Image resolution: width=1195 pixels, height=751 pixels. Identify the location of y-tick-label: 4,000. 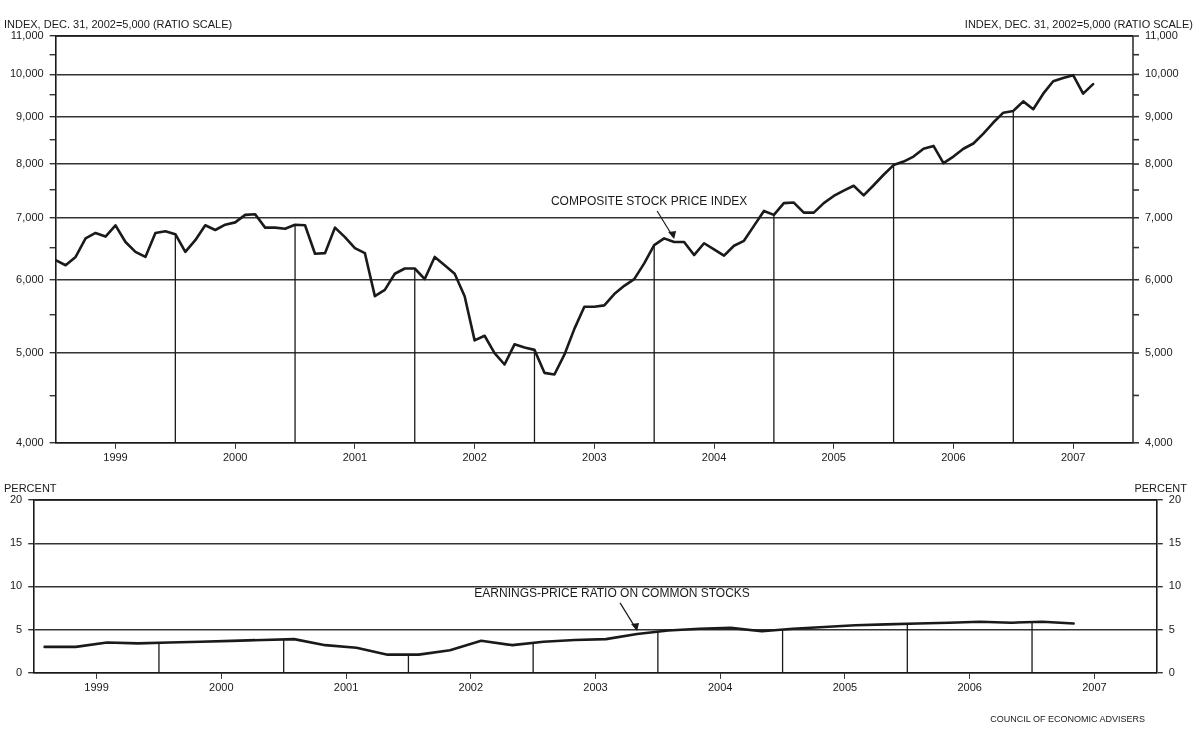
(1159, 441).